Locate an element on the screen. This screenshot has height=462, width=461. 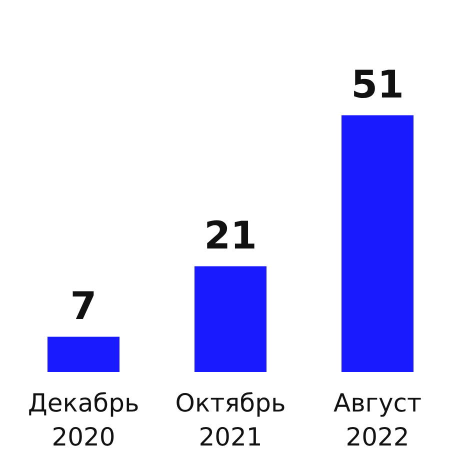
data-label: 51 is located at coordinates (377, 84).